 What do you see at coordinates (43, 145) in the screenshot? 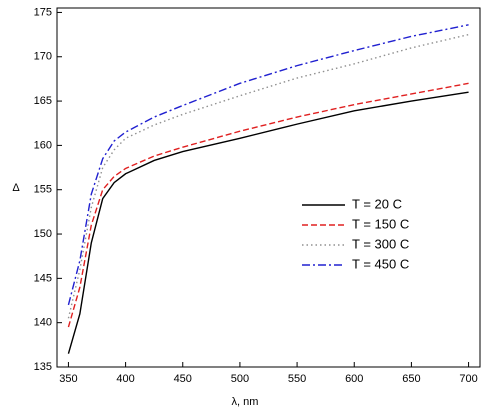
I see `y-tick-label: 160` at bounding box center [43, 145].